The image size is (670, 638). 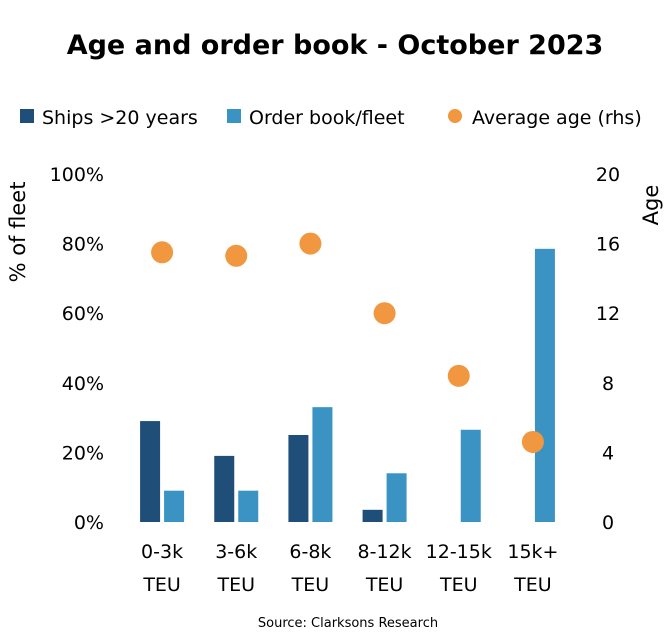 What do you see at coordinates (532, 552) in the screenshot?
I see `x-category-label: 15k+` at bounding box center [532, 552].